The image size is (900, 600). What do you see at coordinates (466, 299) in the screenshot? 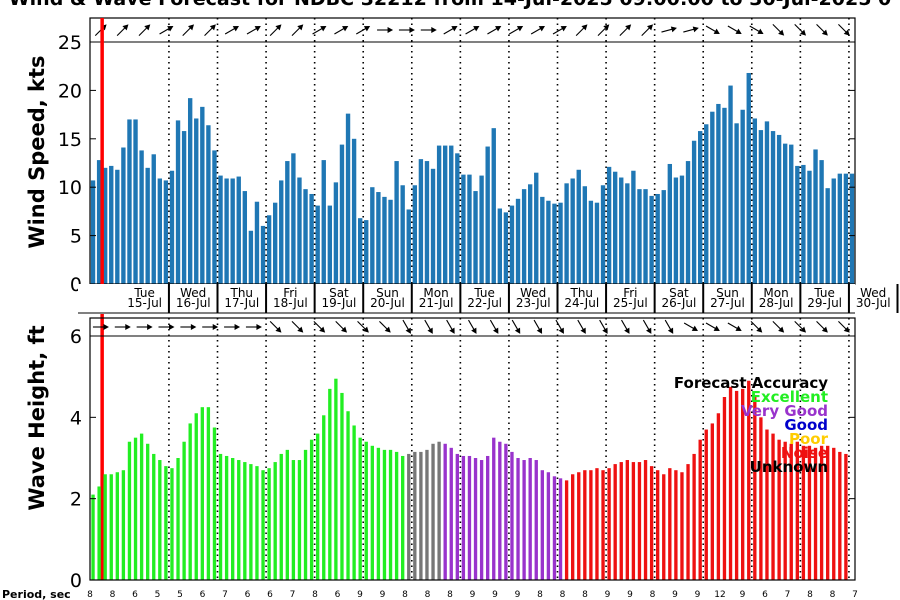
I see `day-band` at bounding box center [466, 299].